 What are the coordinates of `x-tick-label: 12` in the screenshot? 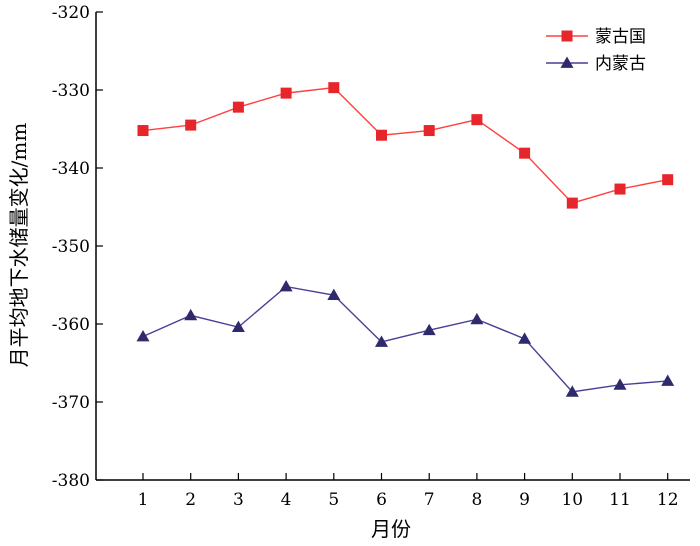 It's located at (668, 500).